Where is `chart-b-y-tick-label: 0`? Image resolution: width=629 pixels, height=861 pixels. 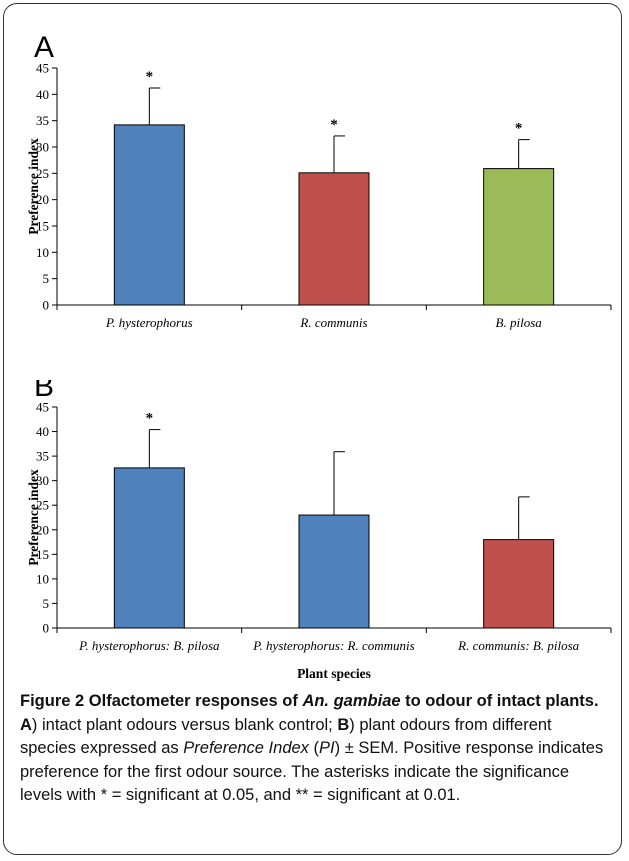 chart-b-y-tick-label: 0 is located at coordinates (46, 628).